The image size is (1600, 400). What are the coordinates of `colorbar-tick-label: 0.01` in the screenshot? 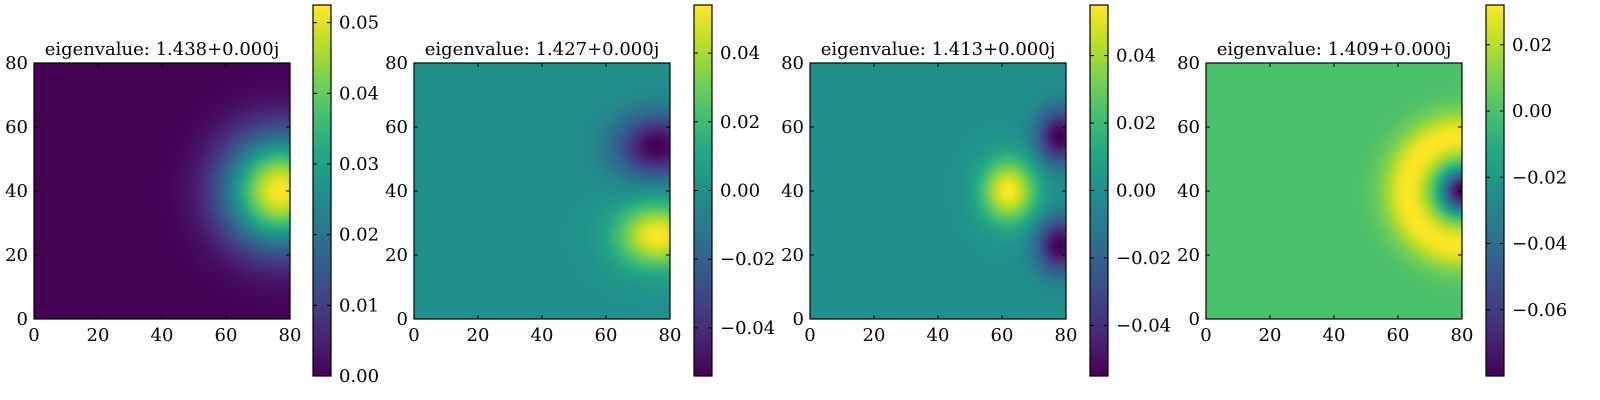 It's located at (359, 305).